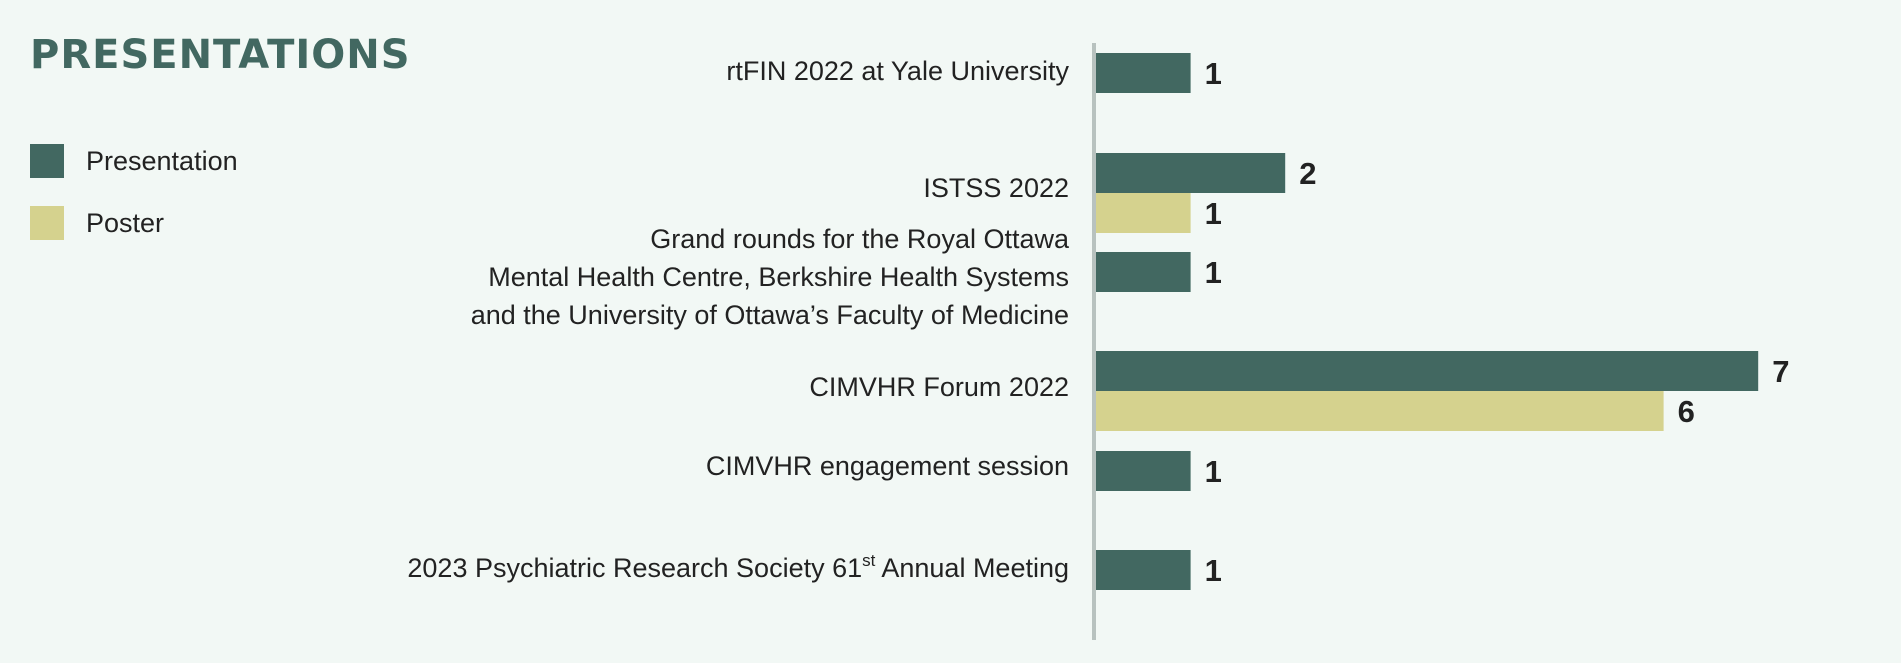  What do you see at coordinates (47, 161) in the screenshot?
I see `legend-swatch-presentation` at bounding box center [47, 161].